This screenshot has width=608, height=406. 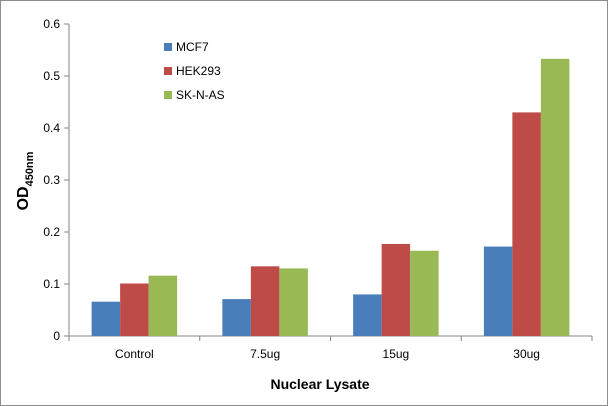 I want to click on y-axis-title-subscript: 450nm, so click(x=30, y=168).